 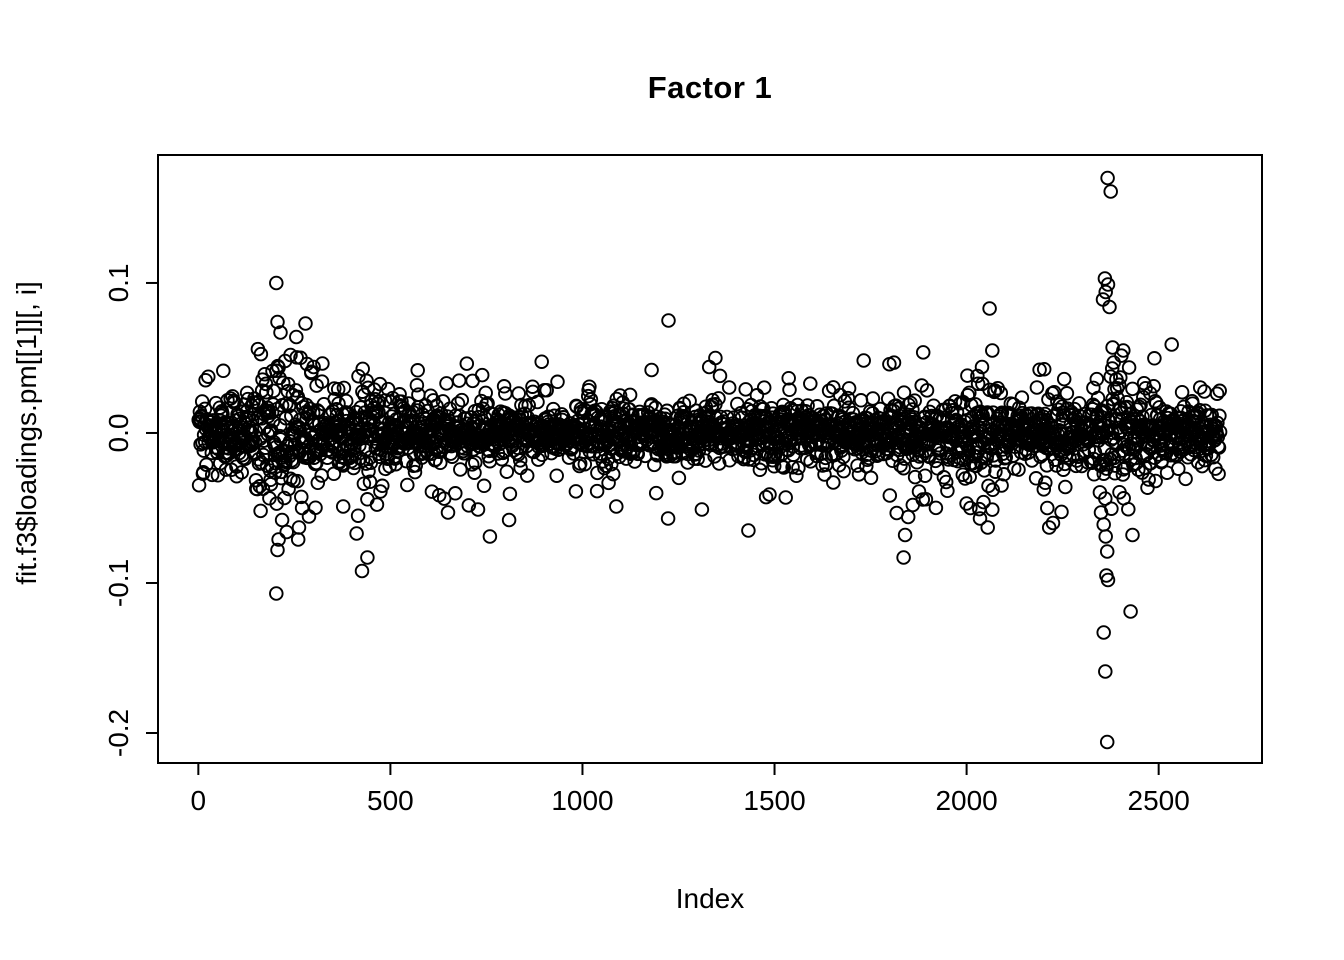 What do you see at coordinates (390, 800) in the screenshot?
I see `x-tick-label: 500` at bounding box center [390, 800].